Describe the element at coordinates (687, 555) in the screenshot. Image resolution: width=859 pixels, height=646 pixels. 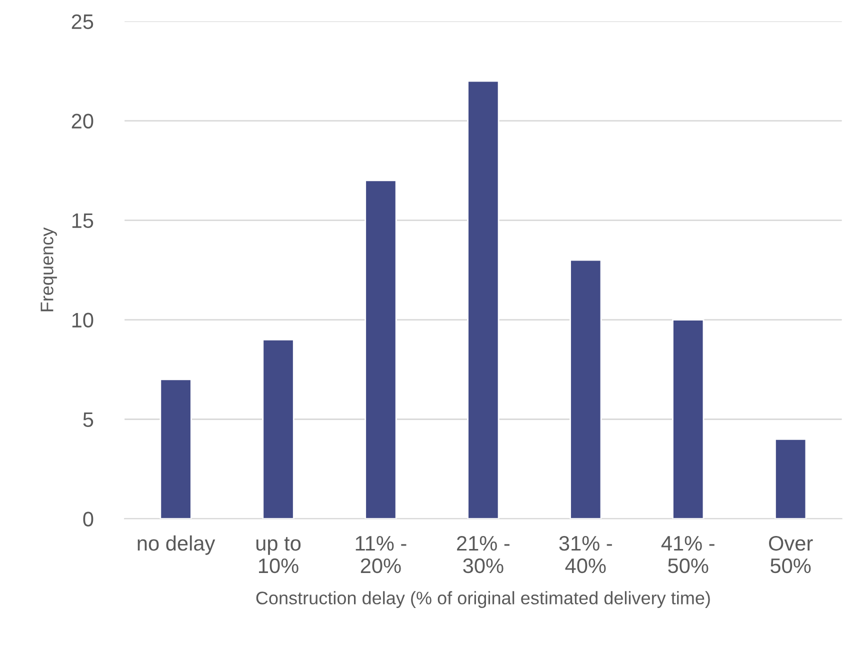
I see `x-tick-label: 41% - 50%` at that location.